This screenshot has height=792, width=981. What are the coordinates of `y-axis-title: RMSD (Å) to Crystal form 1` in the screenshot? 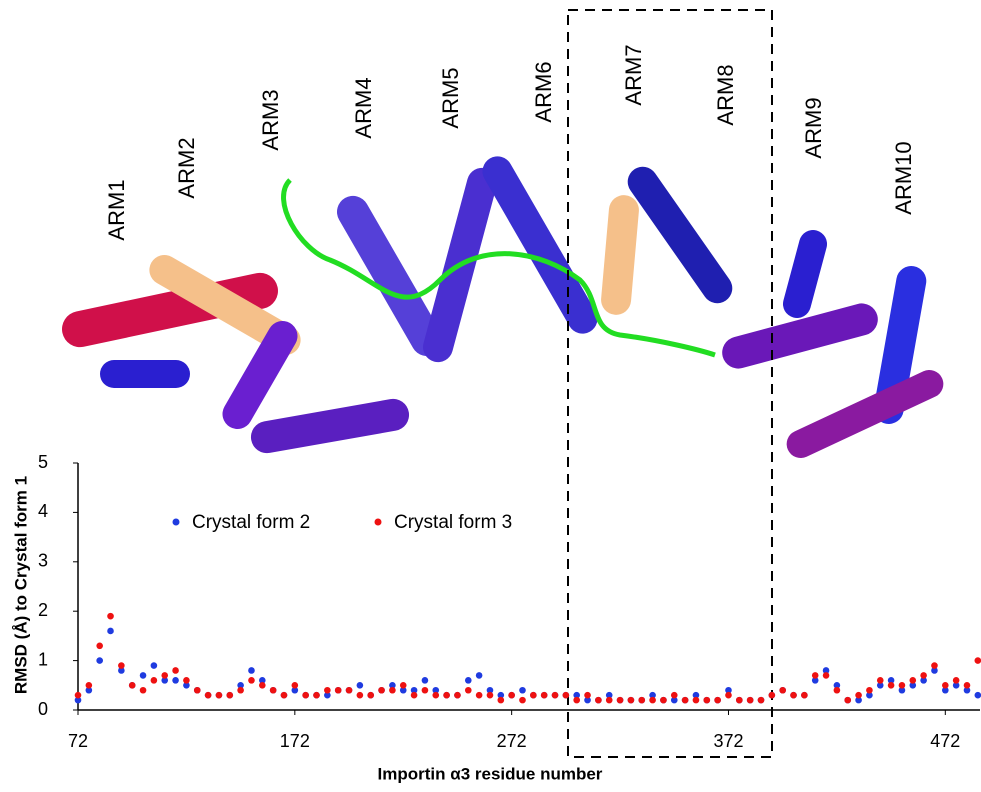 It's located at (20, 585).